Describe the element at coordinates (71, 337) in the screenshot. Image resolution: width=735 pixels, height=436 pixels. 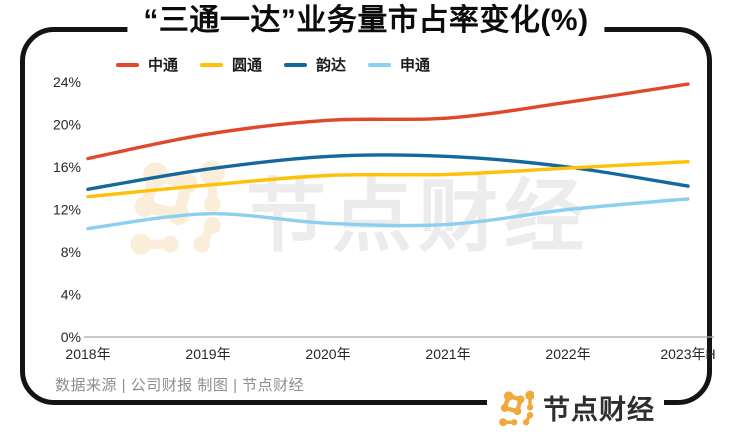
I see `y-tick-label: 0%` at that location.